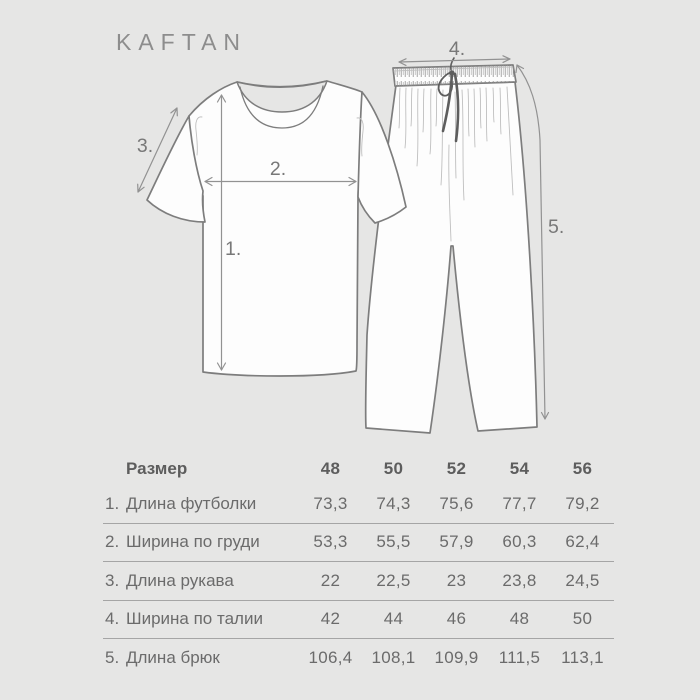 The height and width of the screenshot is (700, 700). What do you see at coordinates (112, 503) in the screenshot?
I see `row-number: 1.` at bounding box center [112, 503].